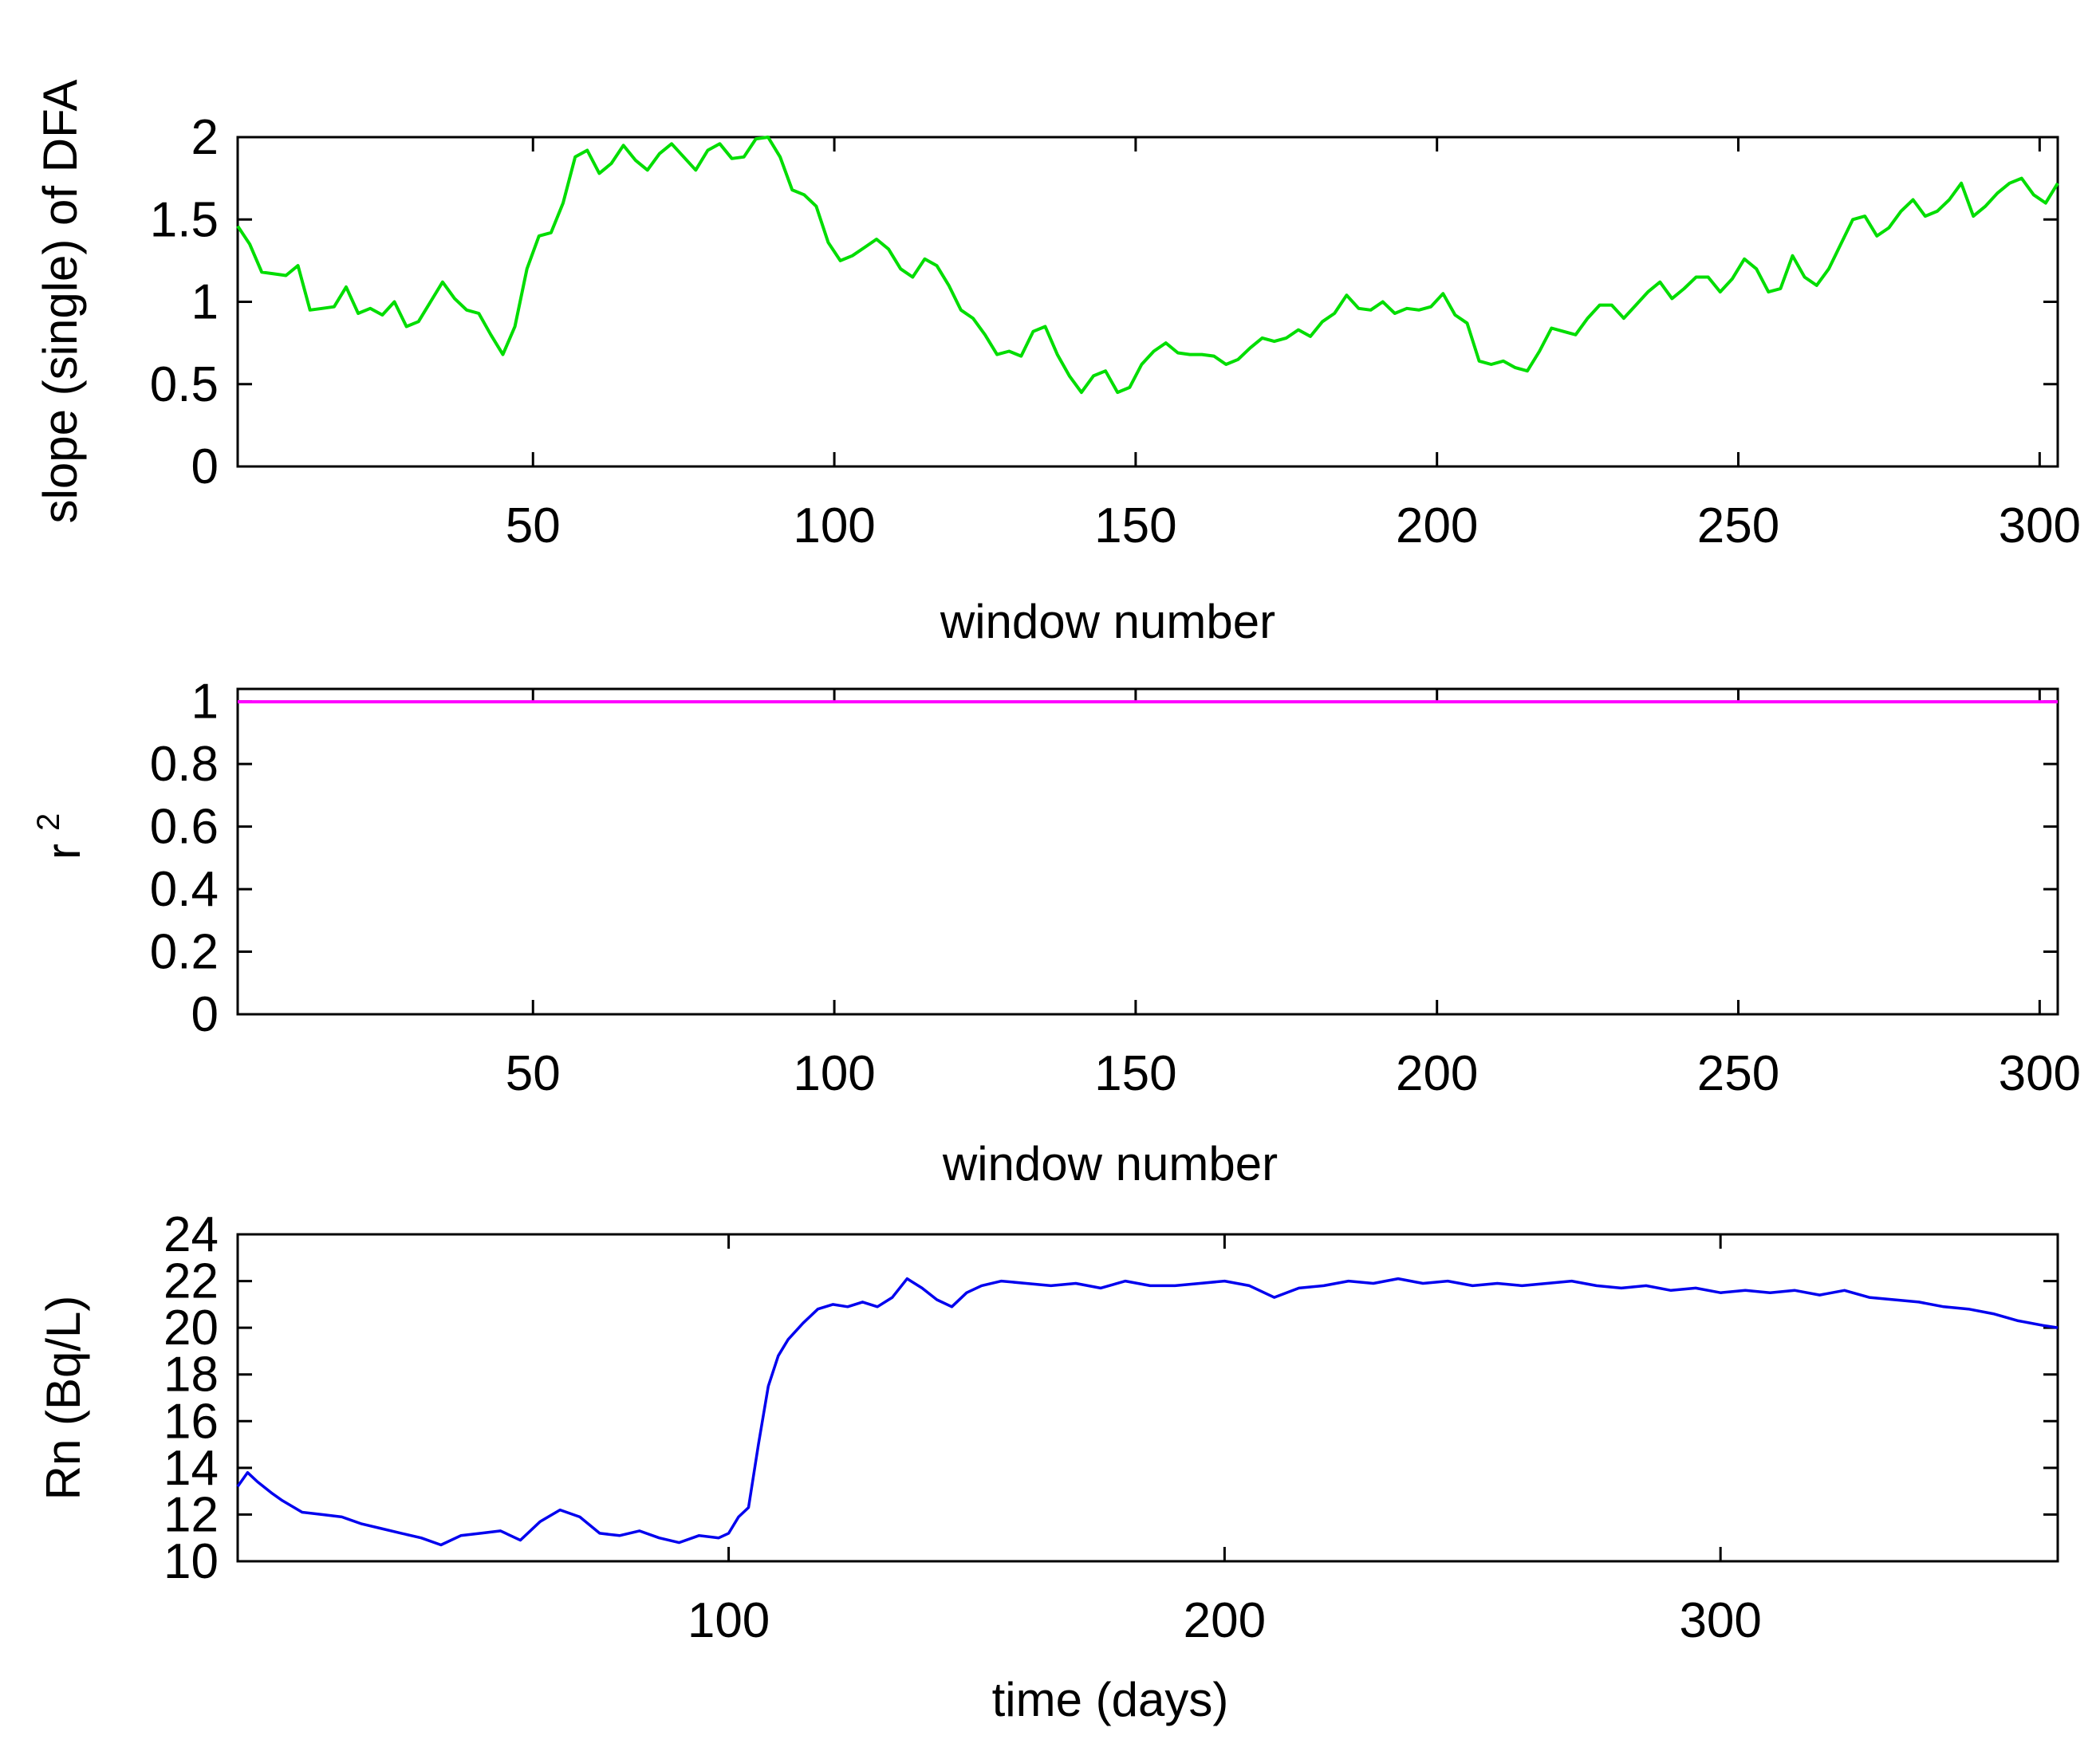  Describe the element at coordinates (184, 384) in the screenshot. I see `y-tick-label-slope-1: 0.5` at that location.